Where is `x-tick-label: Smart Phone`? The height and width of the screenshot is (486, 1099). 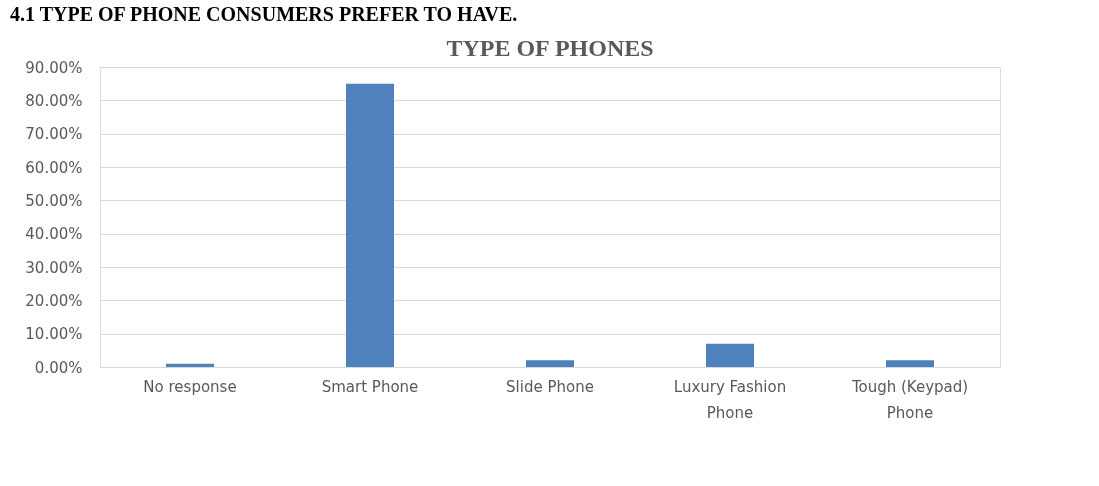
x-tick-label: Smart Phone is located at coordinates (370, 386).